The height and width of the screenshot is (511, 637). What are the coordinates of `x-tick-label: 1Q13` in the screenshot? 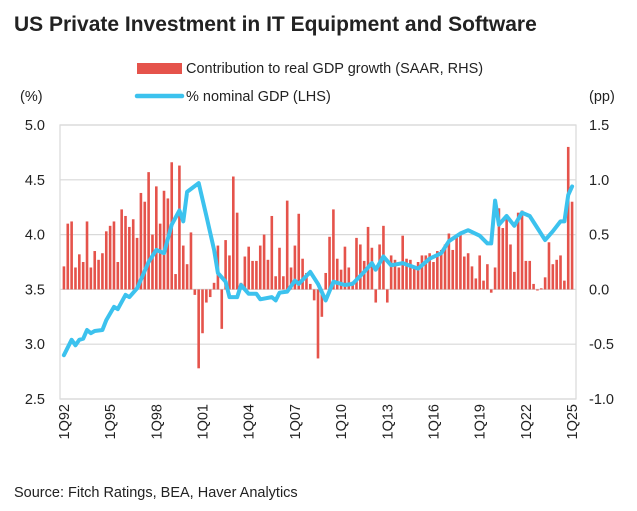 It's located at (388, 421).